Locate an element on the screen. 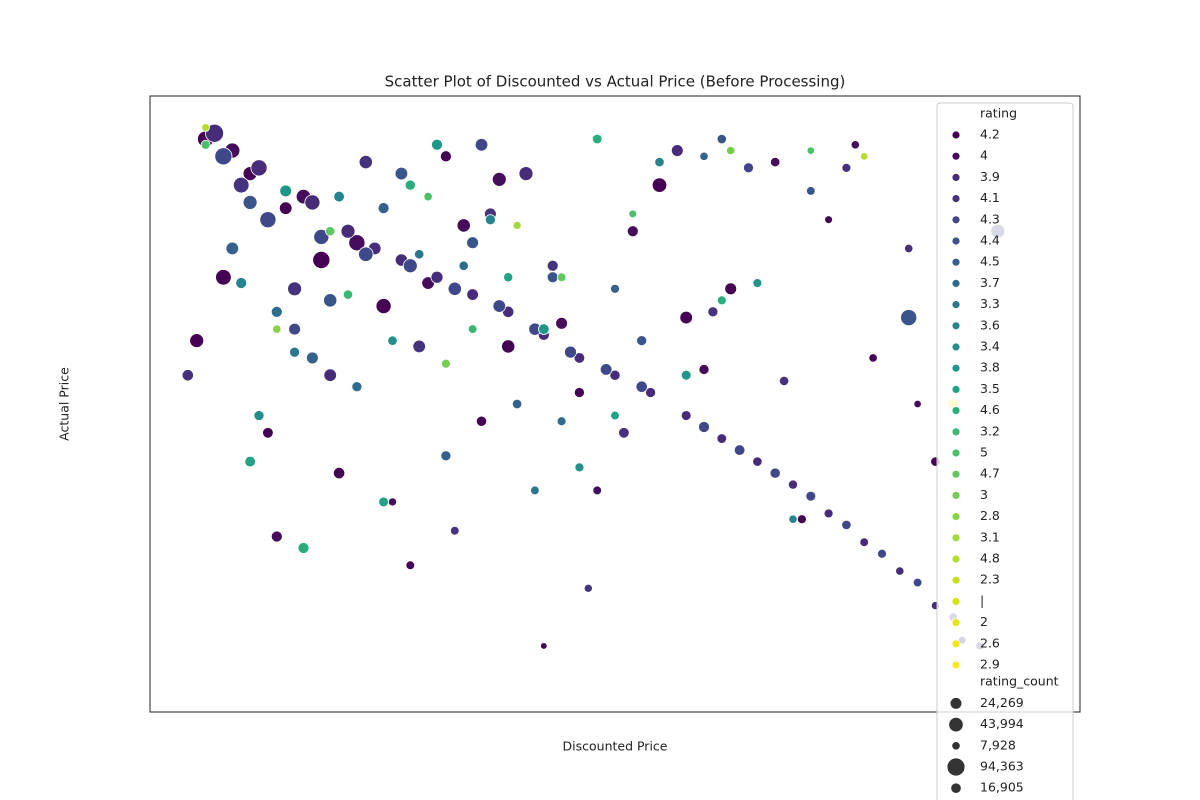 The image size is (1200, 800). legend-label: 4.8 is located at coordinates (990, 558).